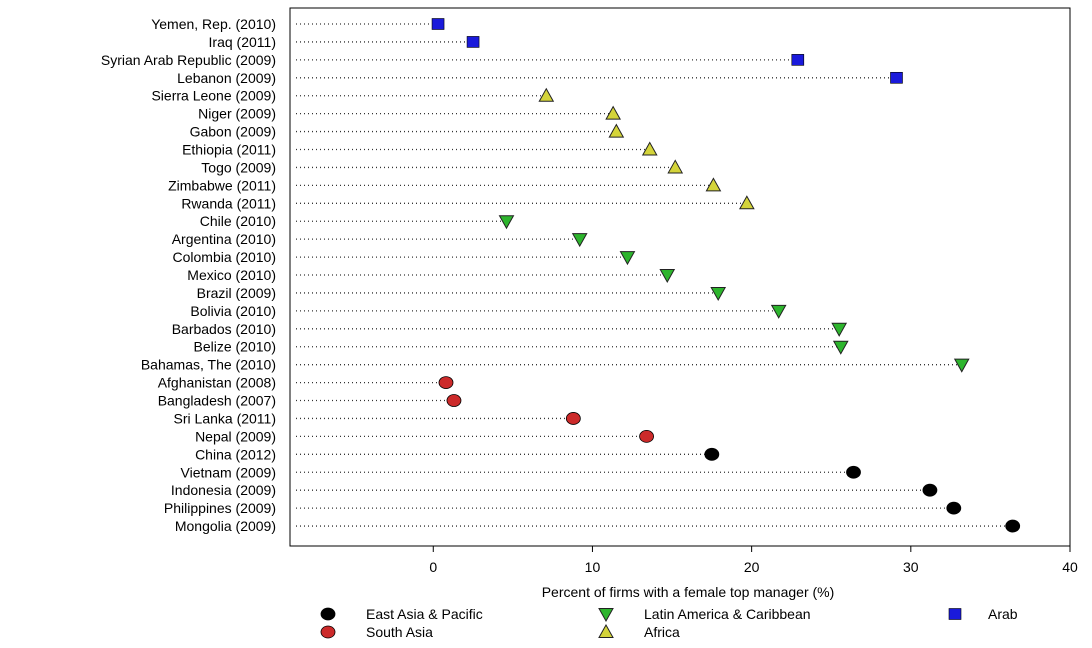 The width and height of the screenshot is (1092, 648). I want to click on category-label-bahamas-the-2010: Bahamas, The (2010), so click(208, 365).